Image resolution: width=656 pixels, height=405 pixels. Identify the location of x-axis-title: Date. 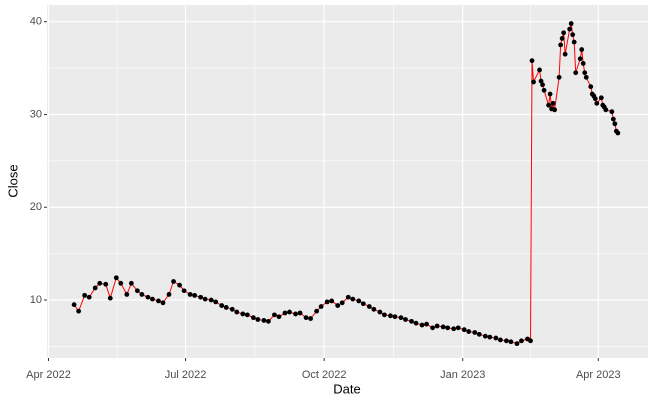
(346, 388).